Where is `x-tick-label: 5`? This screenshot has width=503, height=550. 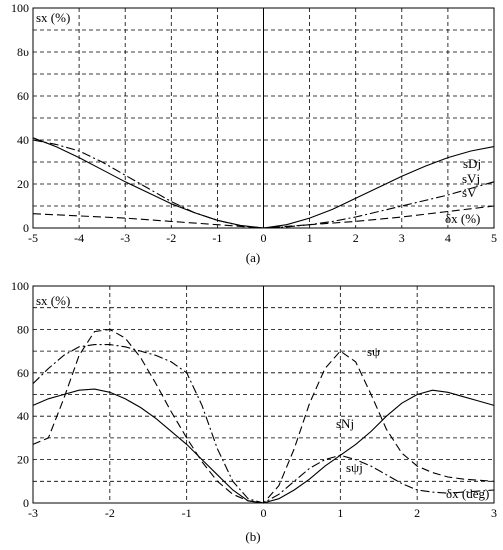
x-tick-label: 5 is located at coordinates (494, 238).